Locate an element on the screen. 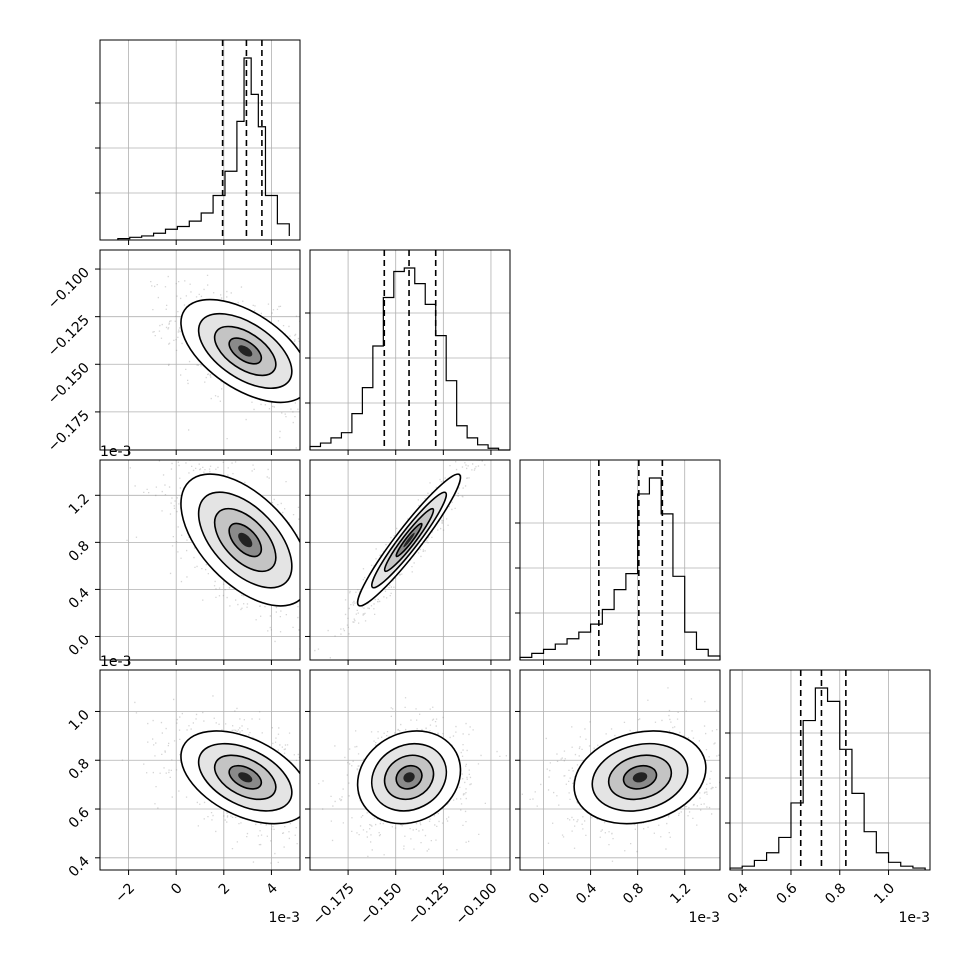 This screenshot has width=970, height=970. y-tick-label: 0.6 is located at coordinates (79, 817).